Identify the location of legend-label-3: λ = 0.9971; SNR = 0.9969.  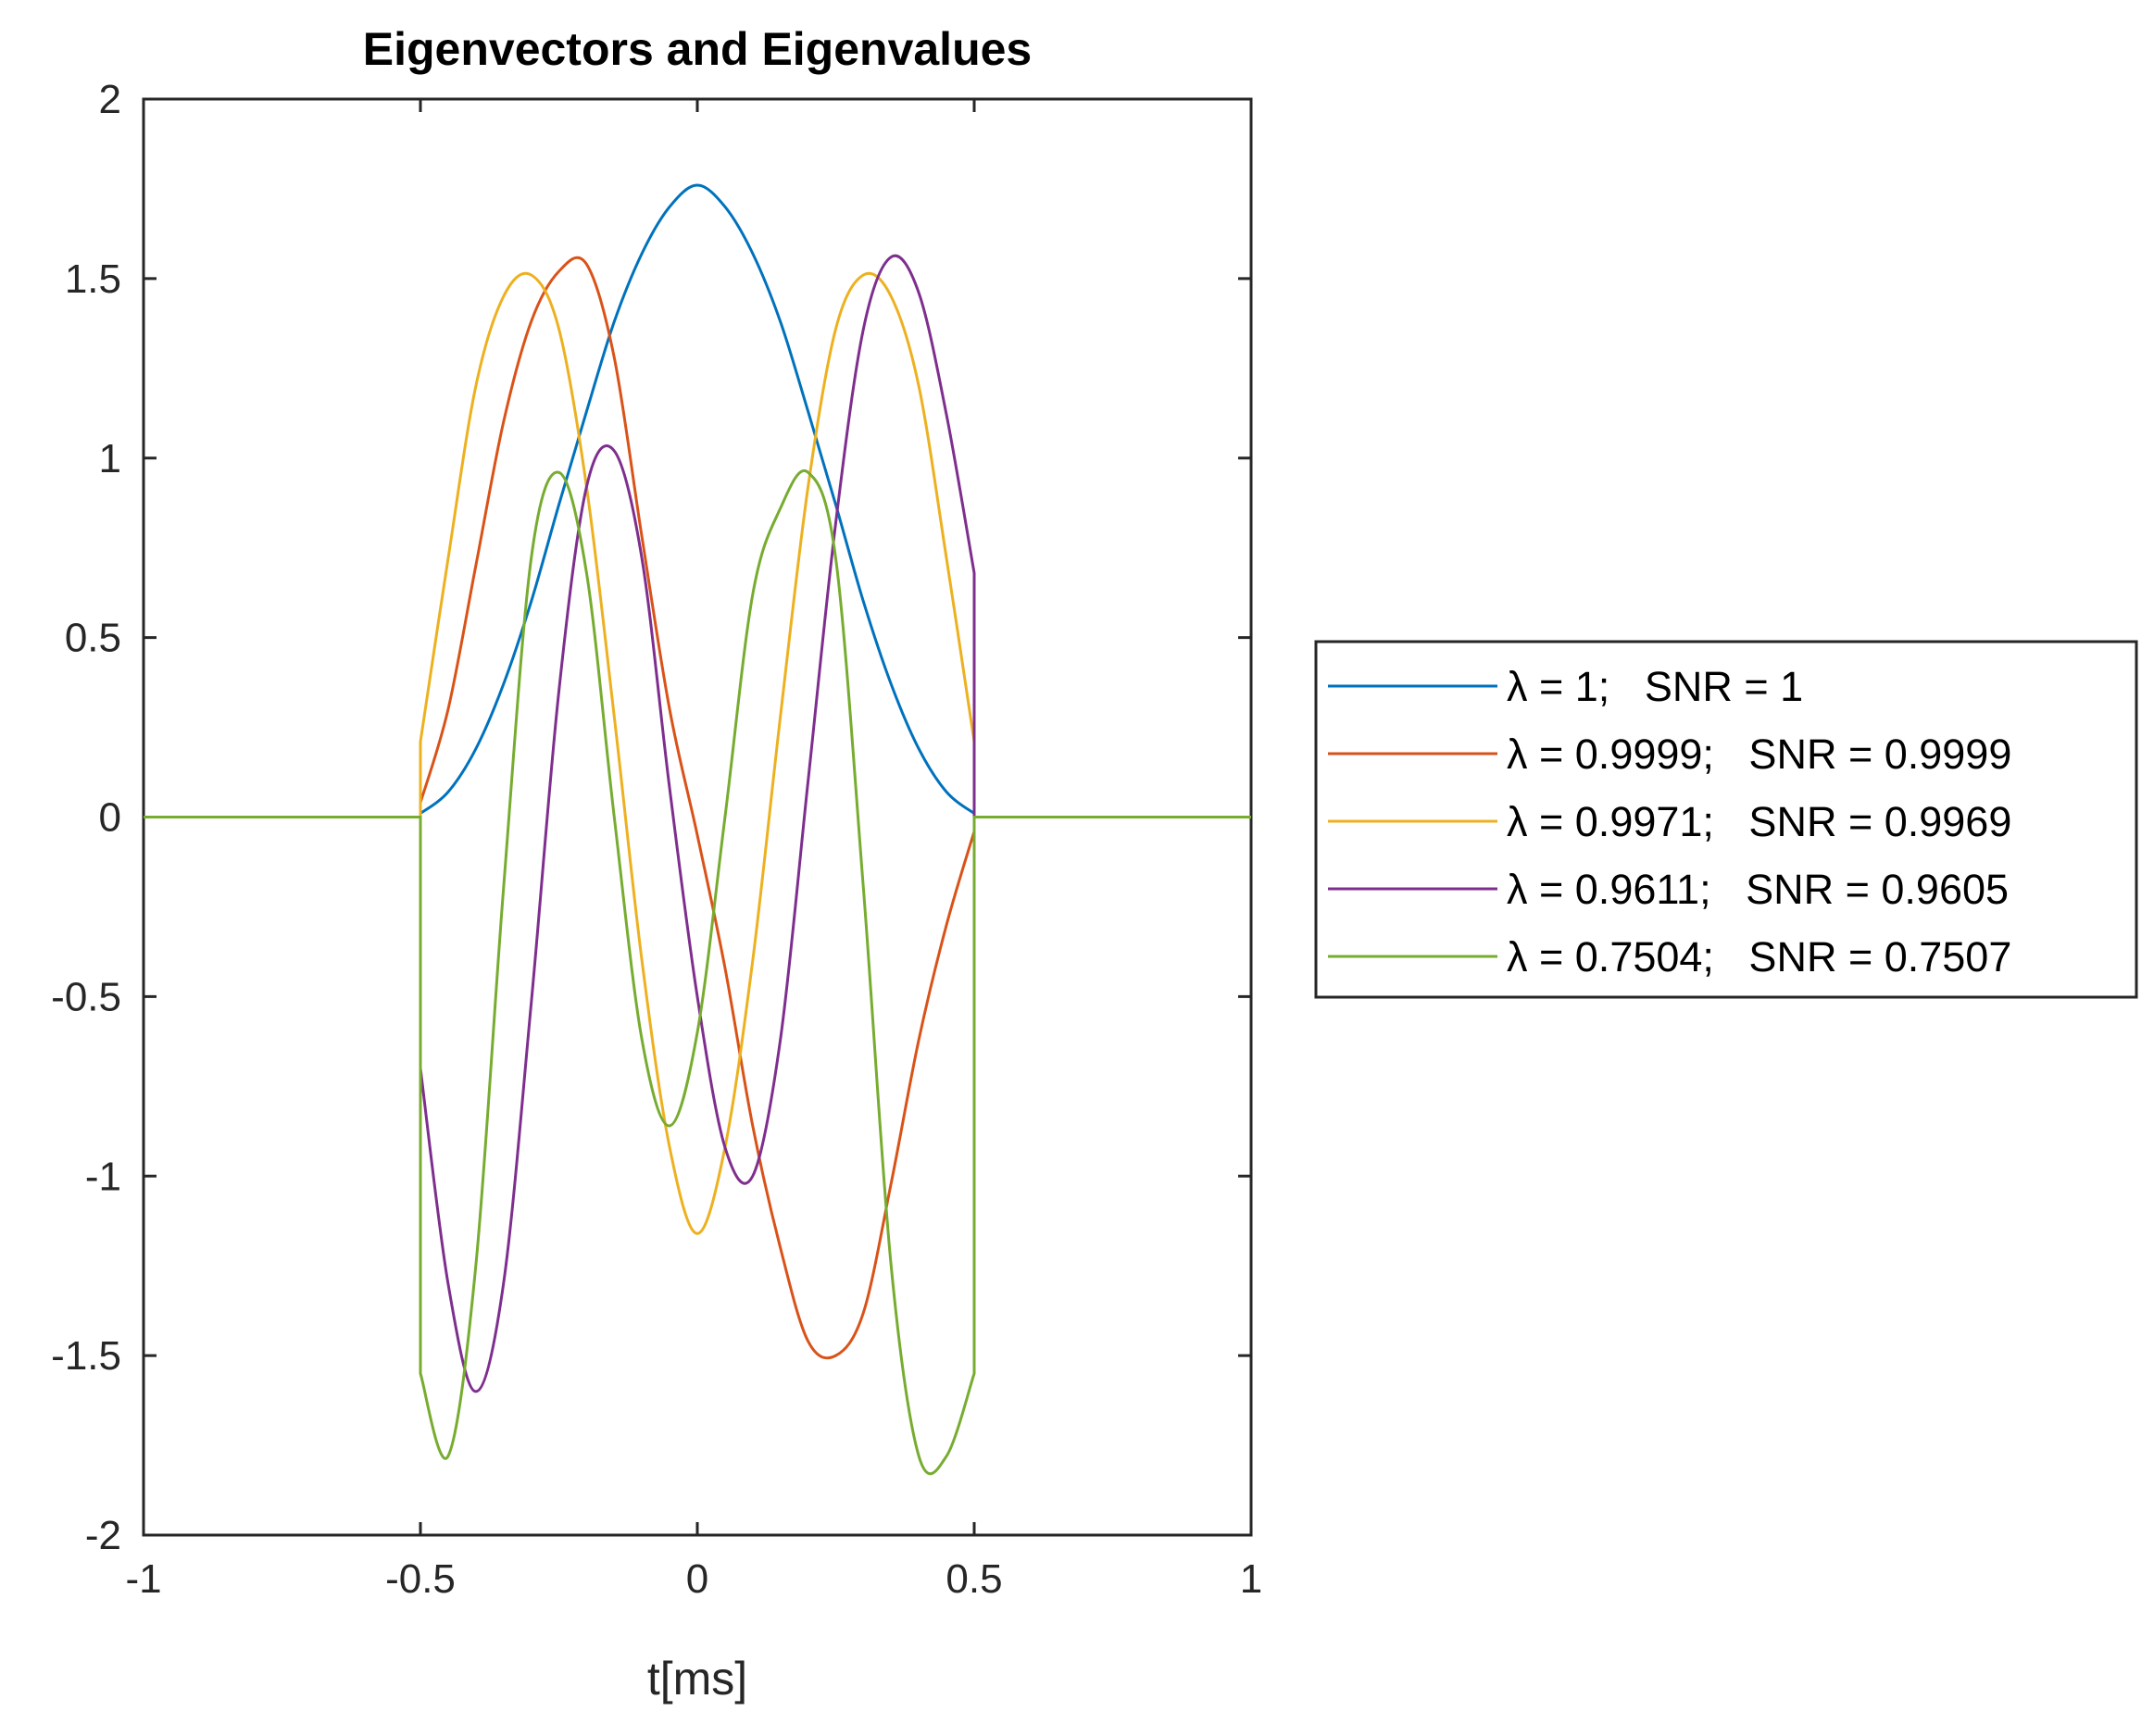
(1759, 821).